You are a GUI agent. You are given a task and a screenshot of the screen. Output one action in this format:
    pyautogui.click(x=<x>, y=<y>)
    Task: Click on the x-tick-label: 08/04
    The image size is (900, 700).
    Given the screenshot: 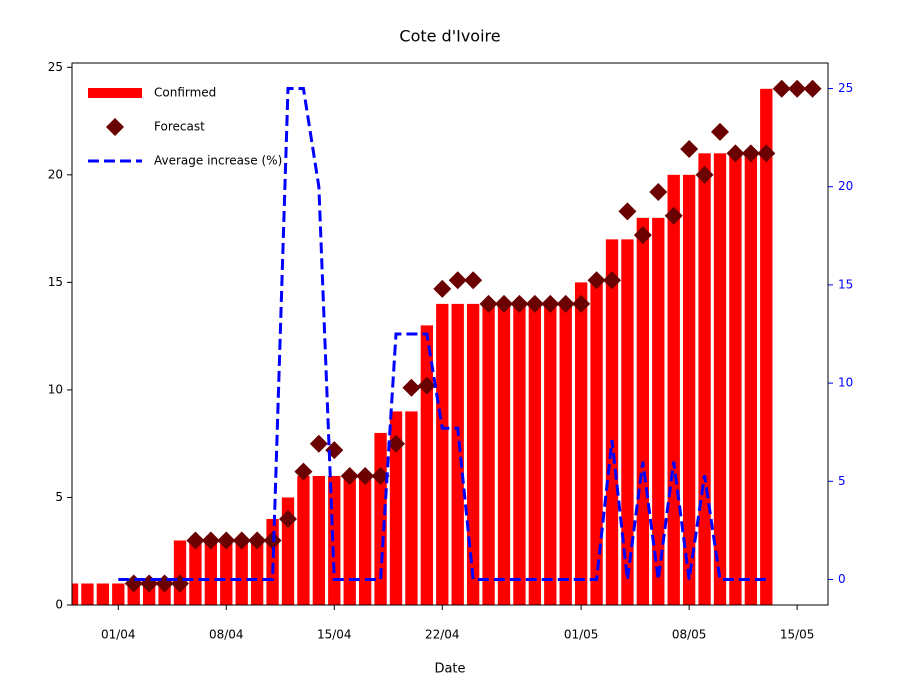 What is the action you would take?
    pyautogui.click(x=226, y=635)
    